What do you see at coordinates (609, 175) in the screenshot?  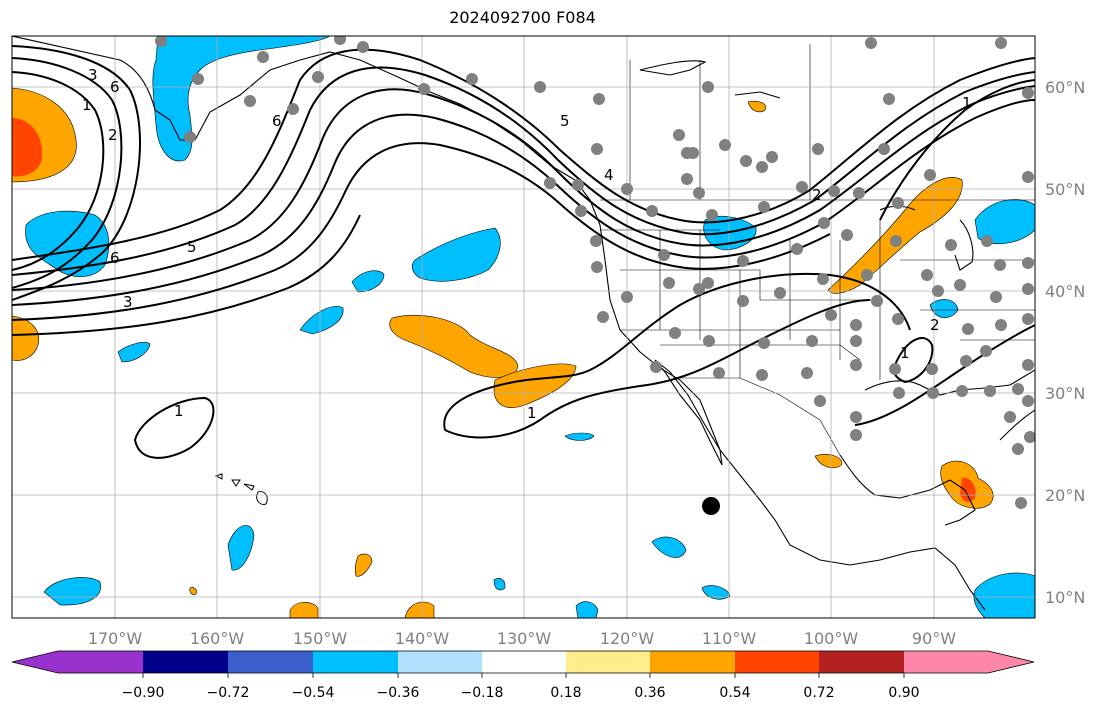 I see `contour-label: 4` at bounding box center [609, 175].